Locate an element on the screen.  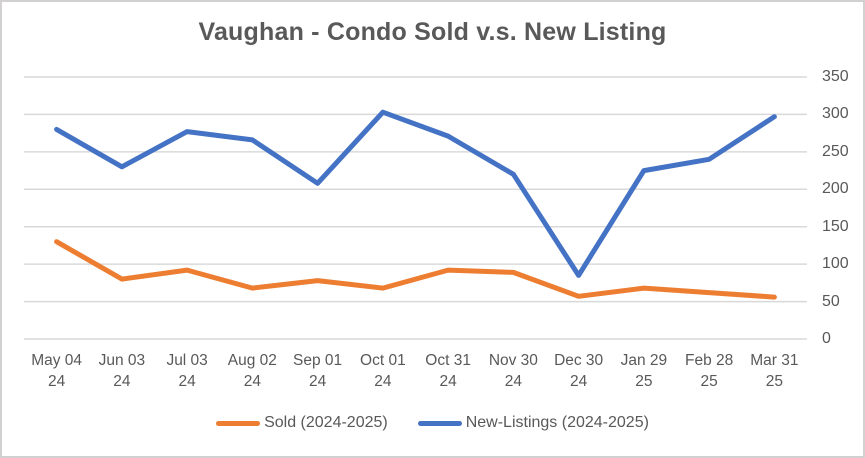
legend: Sold (2024-2025) New-Listings (2024-2025) is located at coordinates (432, 423).